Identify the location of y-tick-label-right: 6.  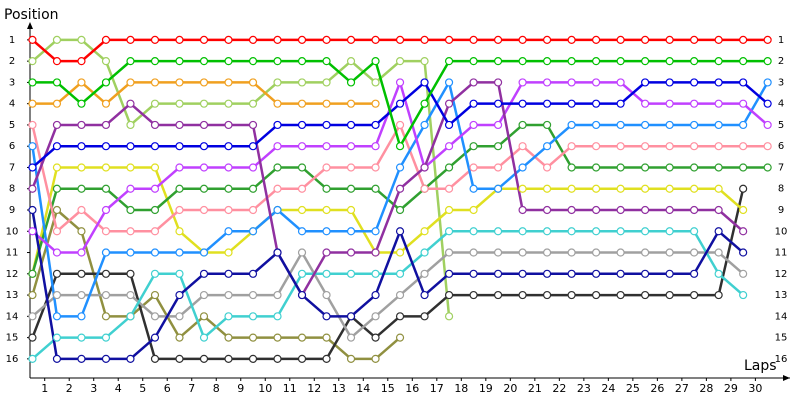
(781, 146).